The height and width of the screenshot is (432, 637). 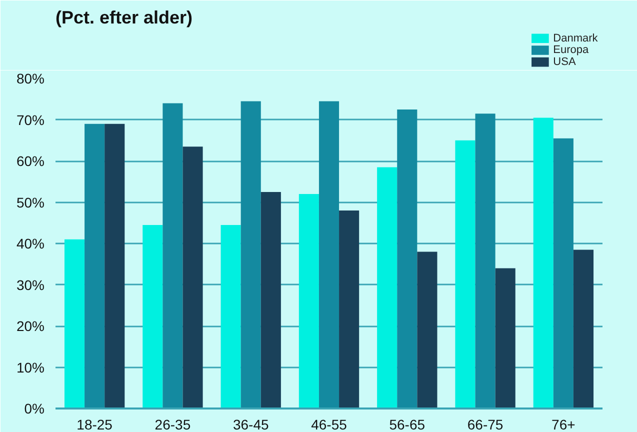 What do you see at coordinates (564, 424) in the screenshot?
I see `x-tick-label: 76+` at bounding box center [564, 424].